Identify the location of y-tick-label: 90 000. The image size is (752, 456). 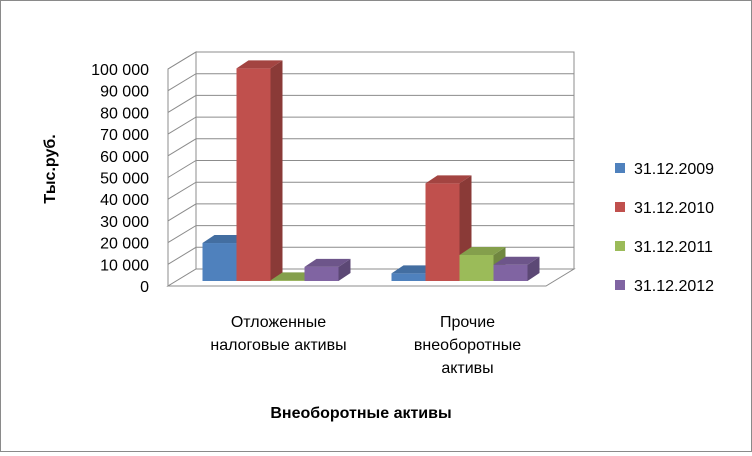
(124, 92).